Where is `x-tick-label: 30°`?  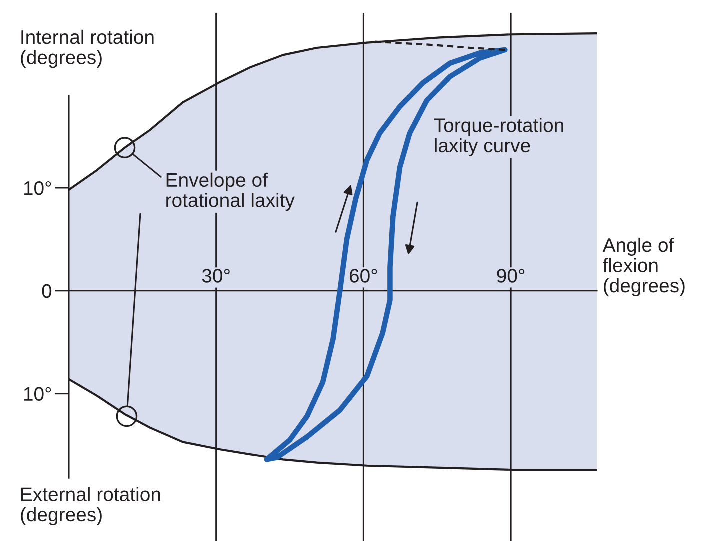
x-tick-label: 30° is located at coordinates (216, 276).